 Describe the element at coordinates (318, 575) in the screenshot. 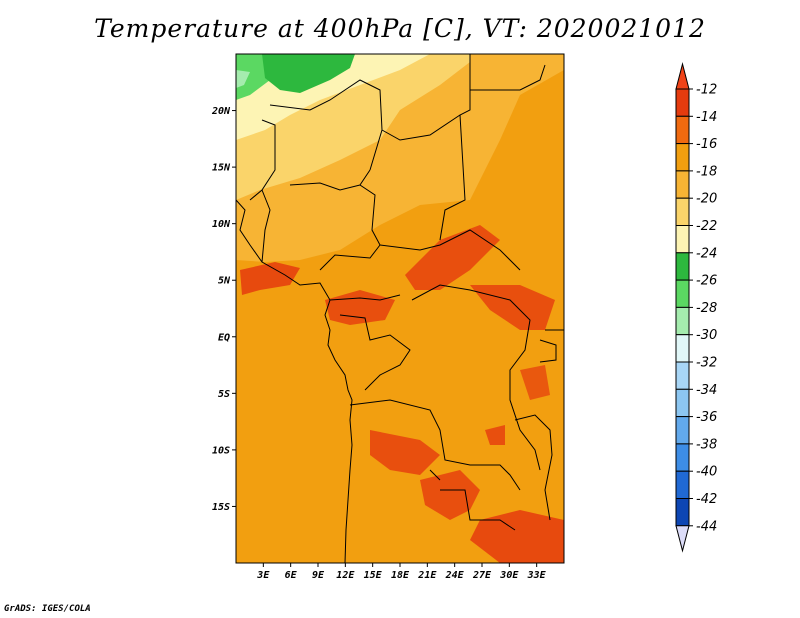

I see `lon-tick-label: 9E` at that location.